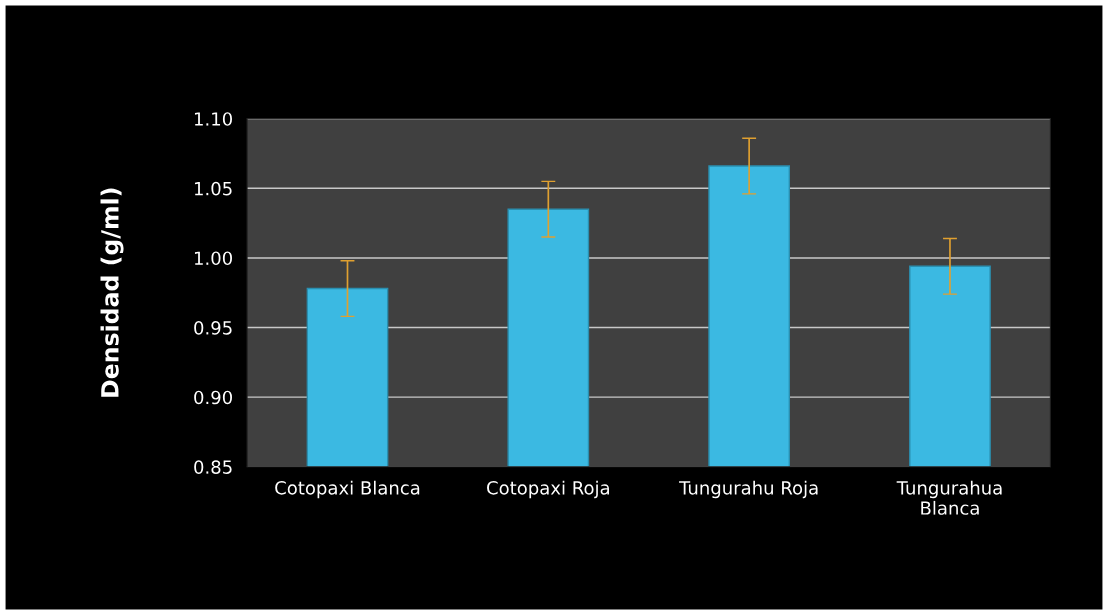  What do you see at coordinates (347, 489) in the screenshot?
I see `x-tick-label: Cotopaxi Blanca` at bounding box center [347, 489].